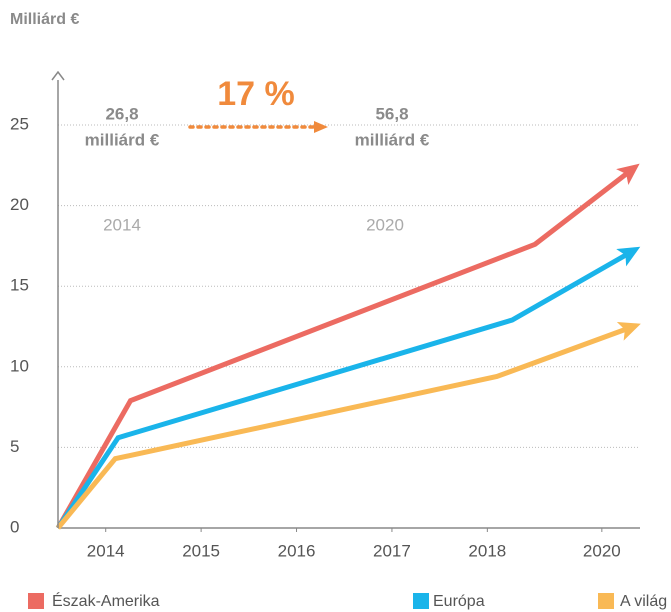 The width and height of the screenshot is (671, 612). What do you see at coordinates (14, 446) in the screenshot?
I see `y-tick-label: 5` at bounding box center [14, 446].